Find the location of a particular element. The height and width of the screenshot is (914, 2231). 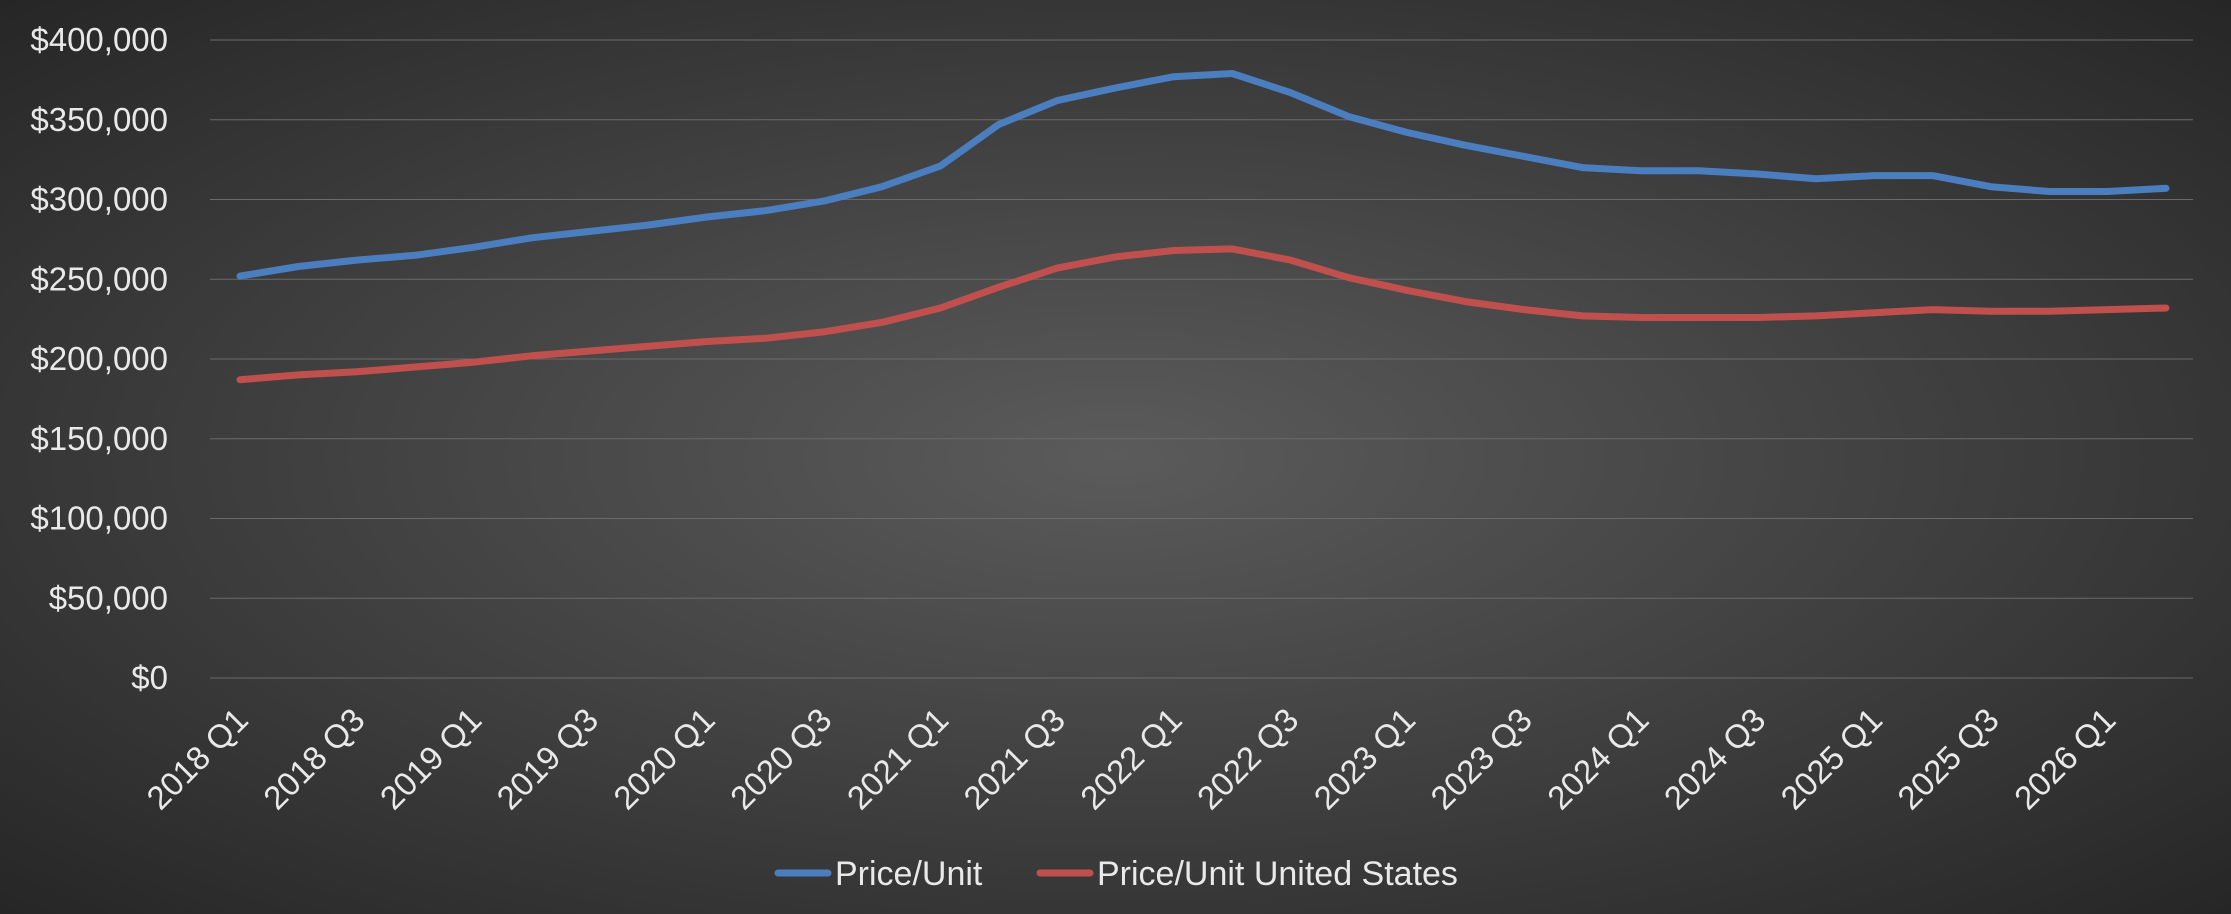

x-tick-label: 2022 Q3 is located at coordinates (1248, 759).